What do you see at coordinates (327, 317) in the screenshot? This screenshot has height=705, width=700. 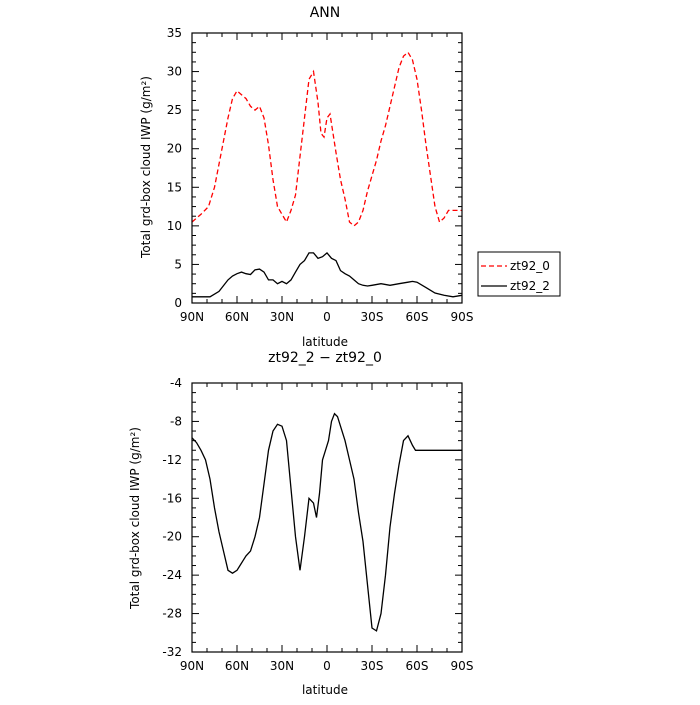 I see `top-x-tick-label: 0` at bounding box center [327, 317].